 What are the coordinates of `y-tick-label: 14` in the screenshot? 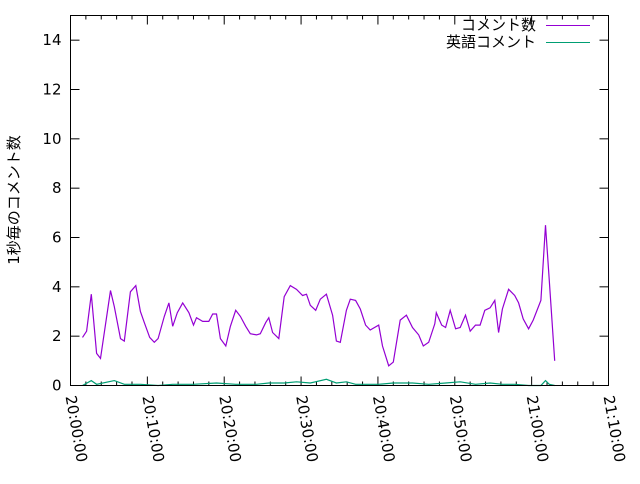 It's located at (51, 40).